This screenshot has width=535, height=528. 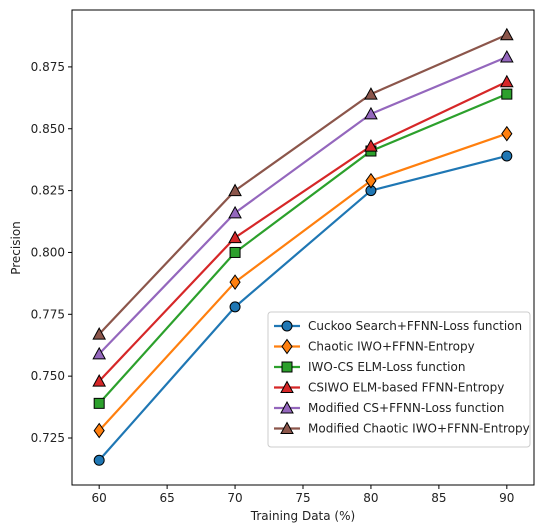 What do you see at coordinates (391, 347) in the screenshot?
I see `legend-label: Chaotic IWO+FFNN-Entropy` at bounding box center [391, 347].